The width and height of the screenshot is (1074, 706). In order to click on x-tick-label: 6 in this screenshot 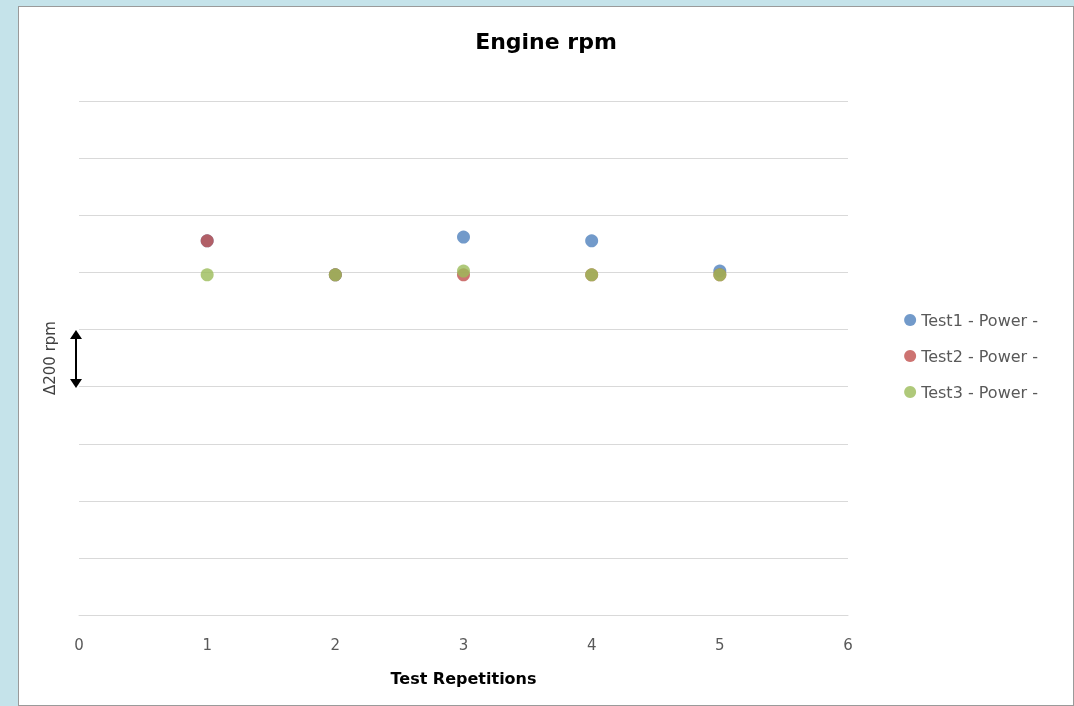, I will do `click(848, 644)`.